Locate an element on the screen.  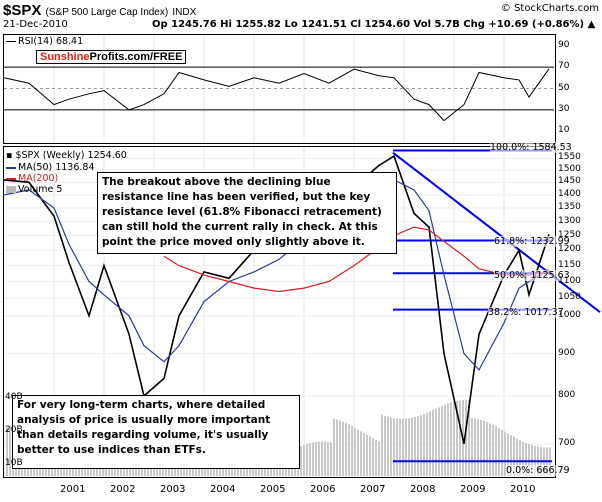
rsi-tick-label: 90 is located at coordinates (564, 44).